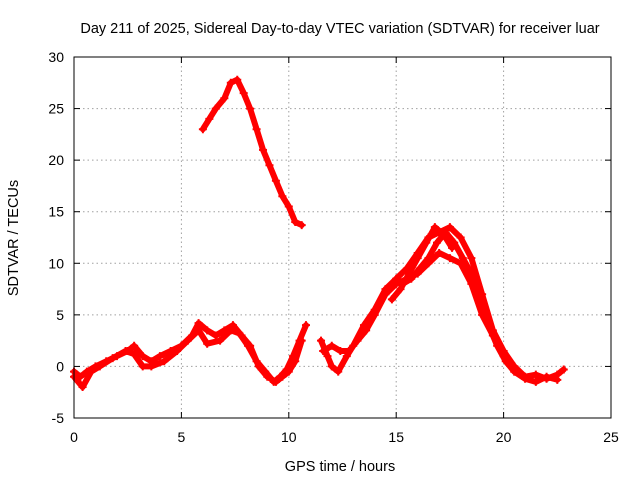  I want to click on y-tick-label: 30, so click(56, 57).